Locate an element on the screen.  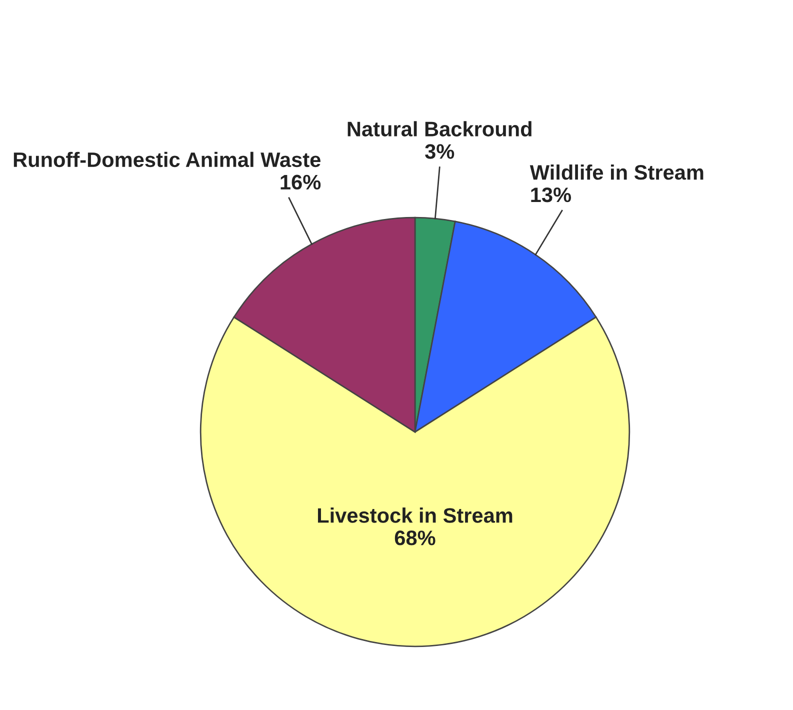
slice-label: Runoff-Domestic Animal Waste is located at coordinates (167, 160).